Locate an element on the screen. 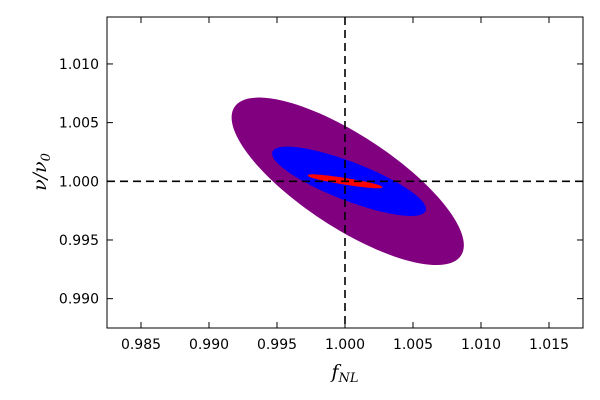 The image size is (600, 400). x-tick-labels: 0.985 0.990 0.995 1.000 1.005 1.010 1.015 is located at coordinates (345, 345).